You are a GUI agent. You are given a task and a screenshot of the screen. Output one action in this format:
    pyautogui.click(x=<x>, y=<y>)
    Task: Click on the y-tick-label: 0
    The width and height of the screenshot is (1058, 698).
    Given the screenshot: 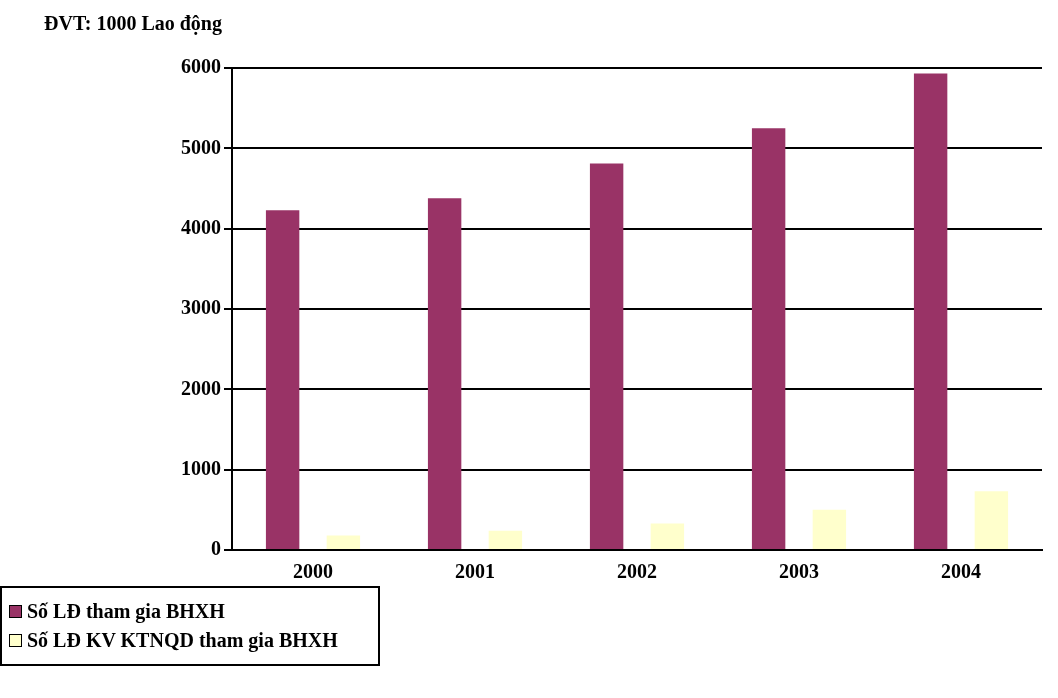 What is the action you would take?
    pyautogui.click(x=216, y=548)
    